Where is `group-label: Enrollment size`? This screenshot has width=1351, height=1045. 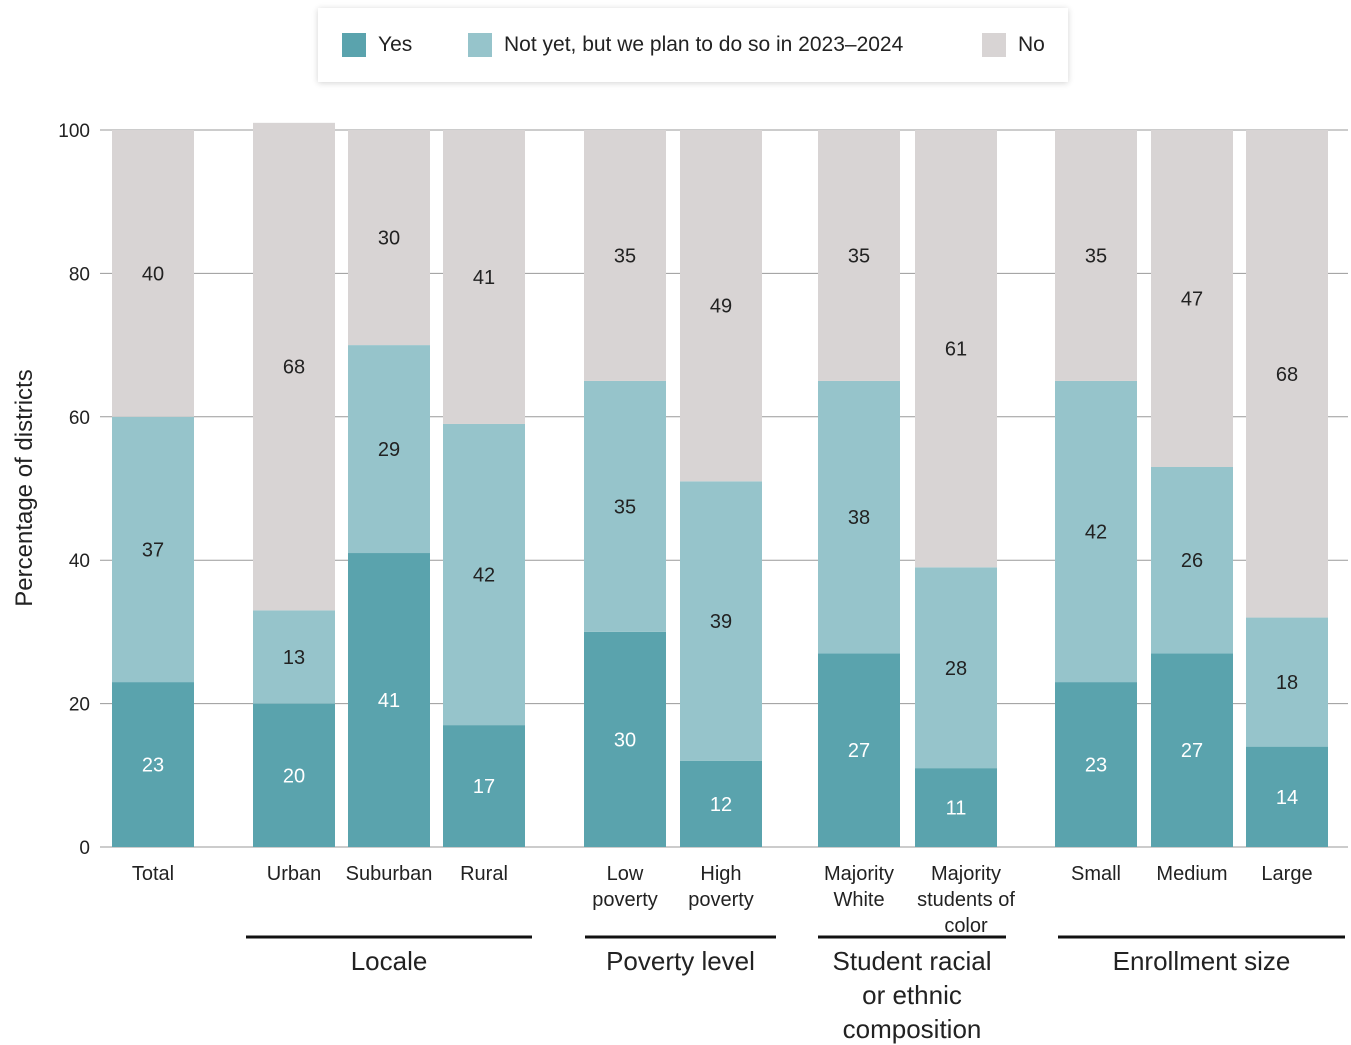 group-label: Enrollment size is located at coordinates (1202, 961).